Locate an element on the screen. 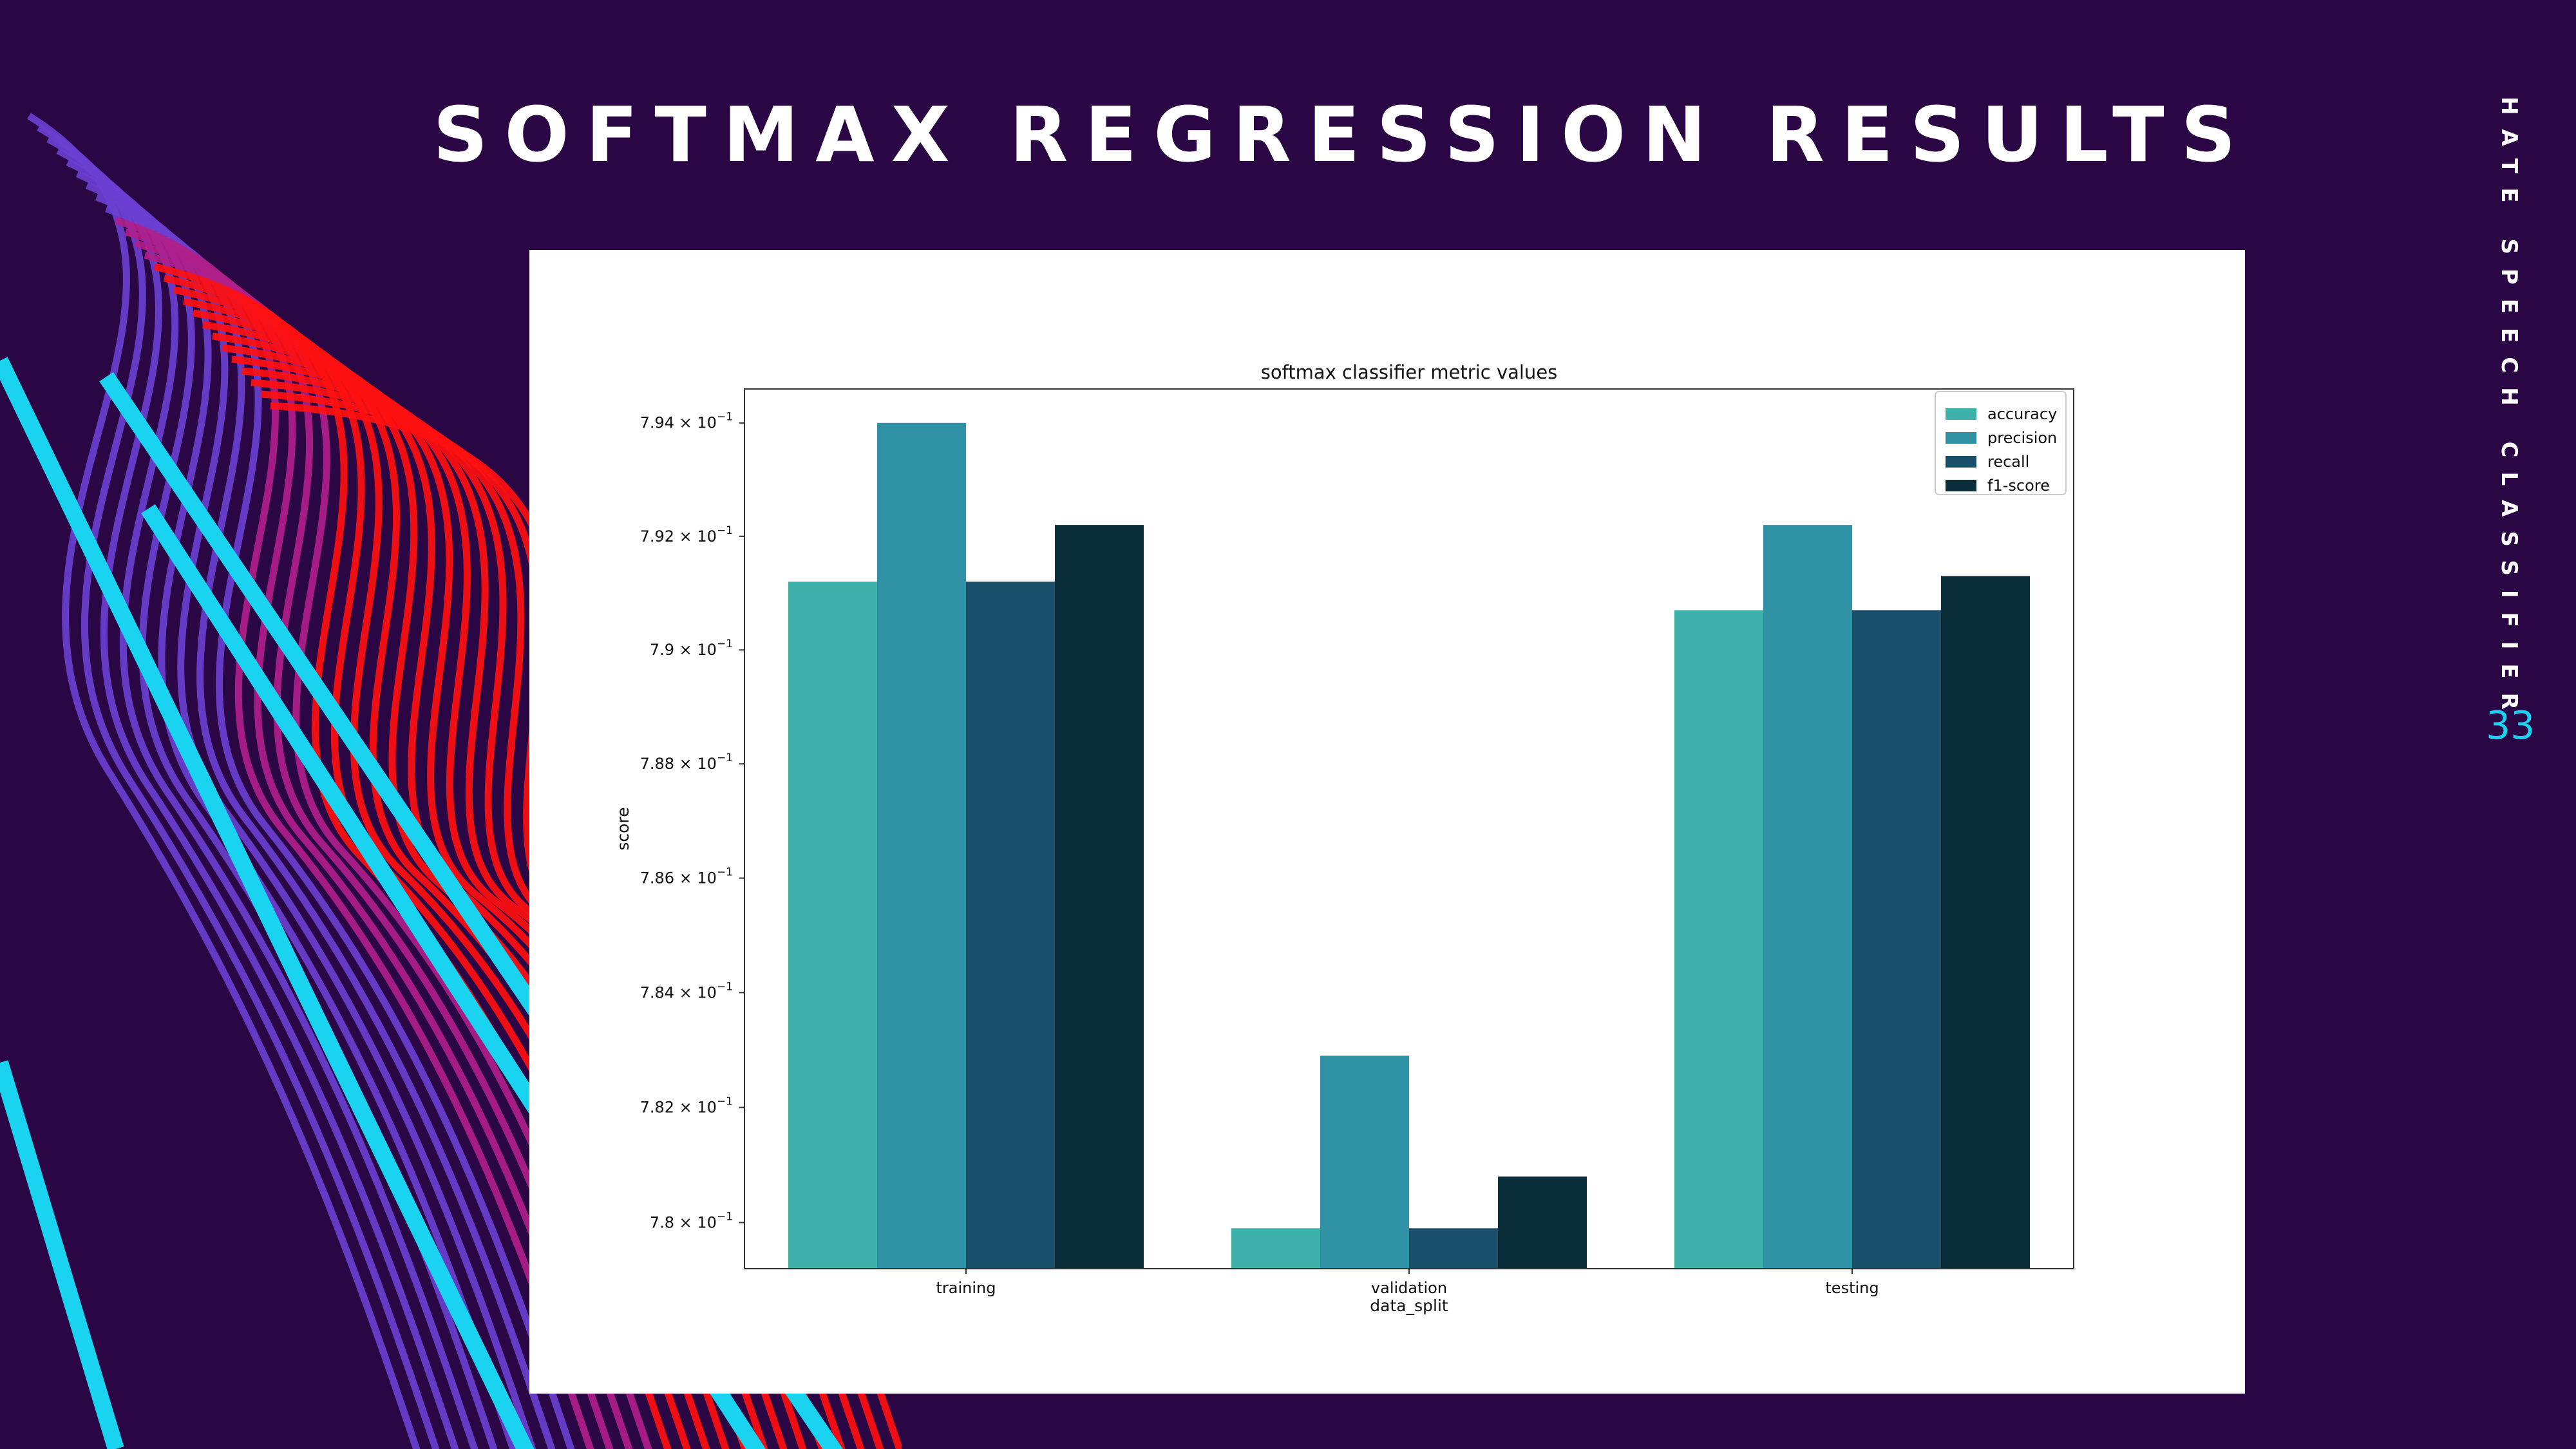  legend: accuracy precision recall f1-score is located at coordinates (2001, 443).